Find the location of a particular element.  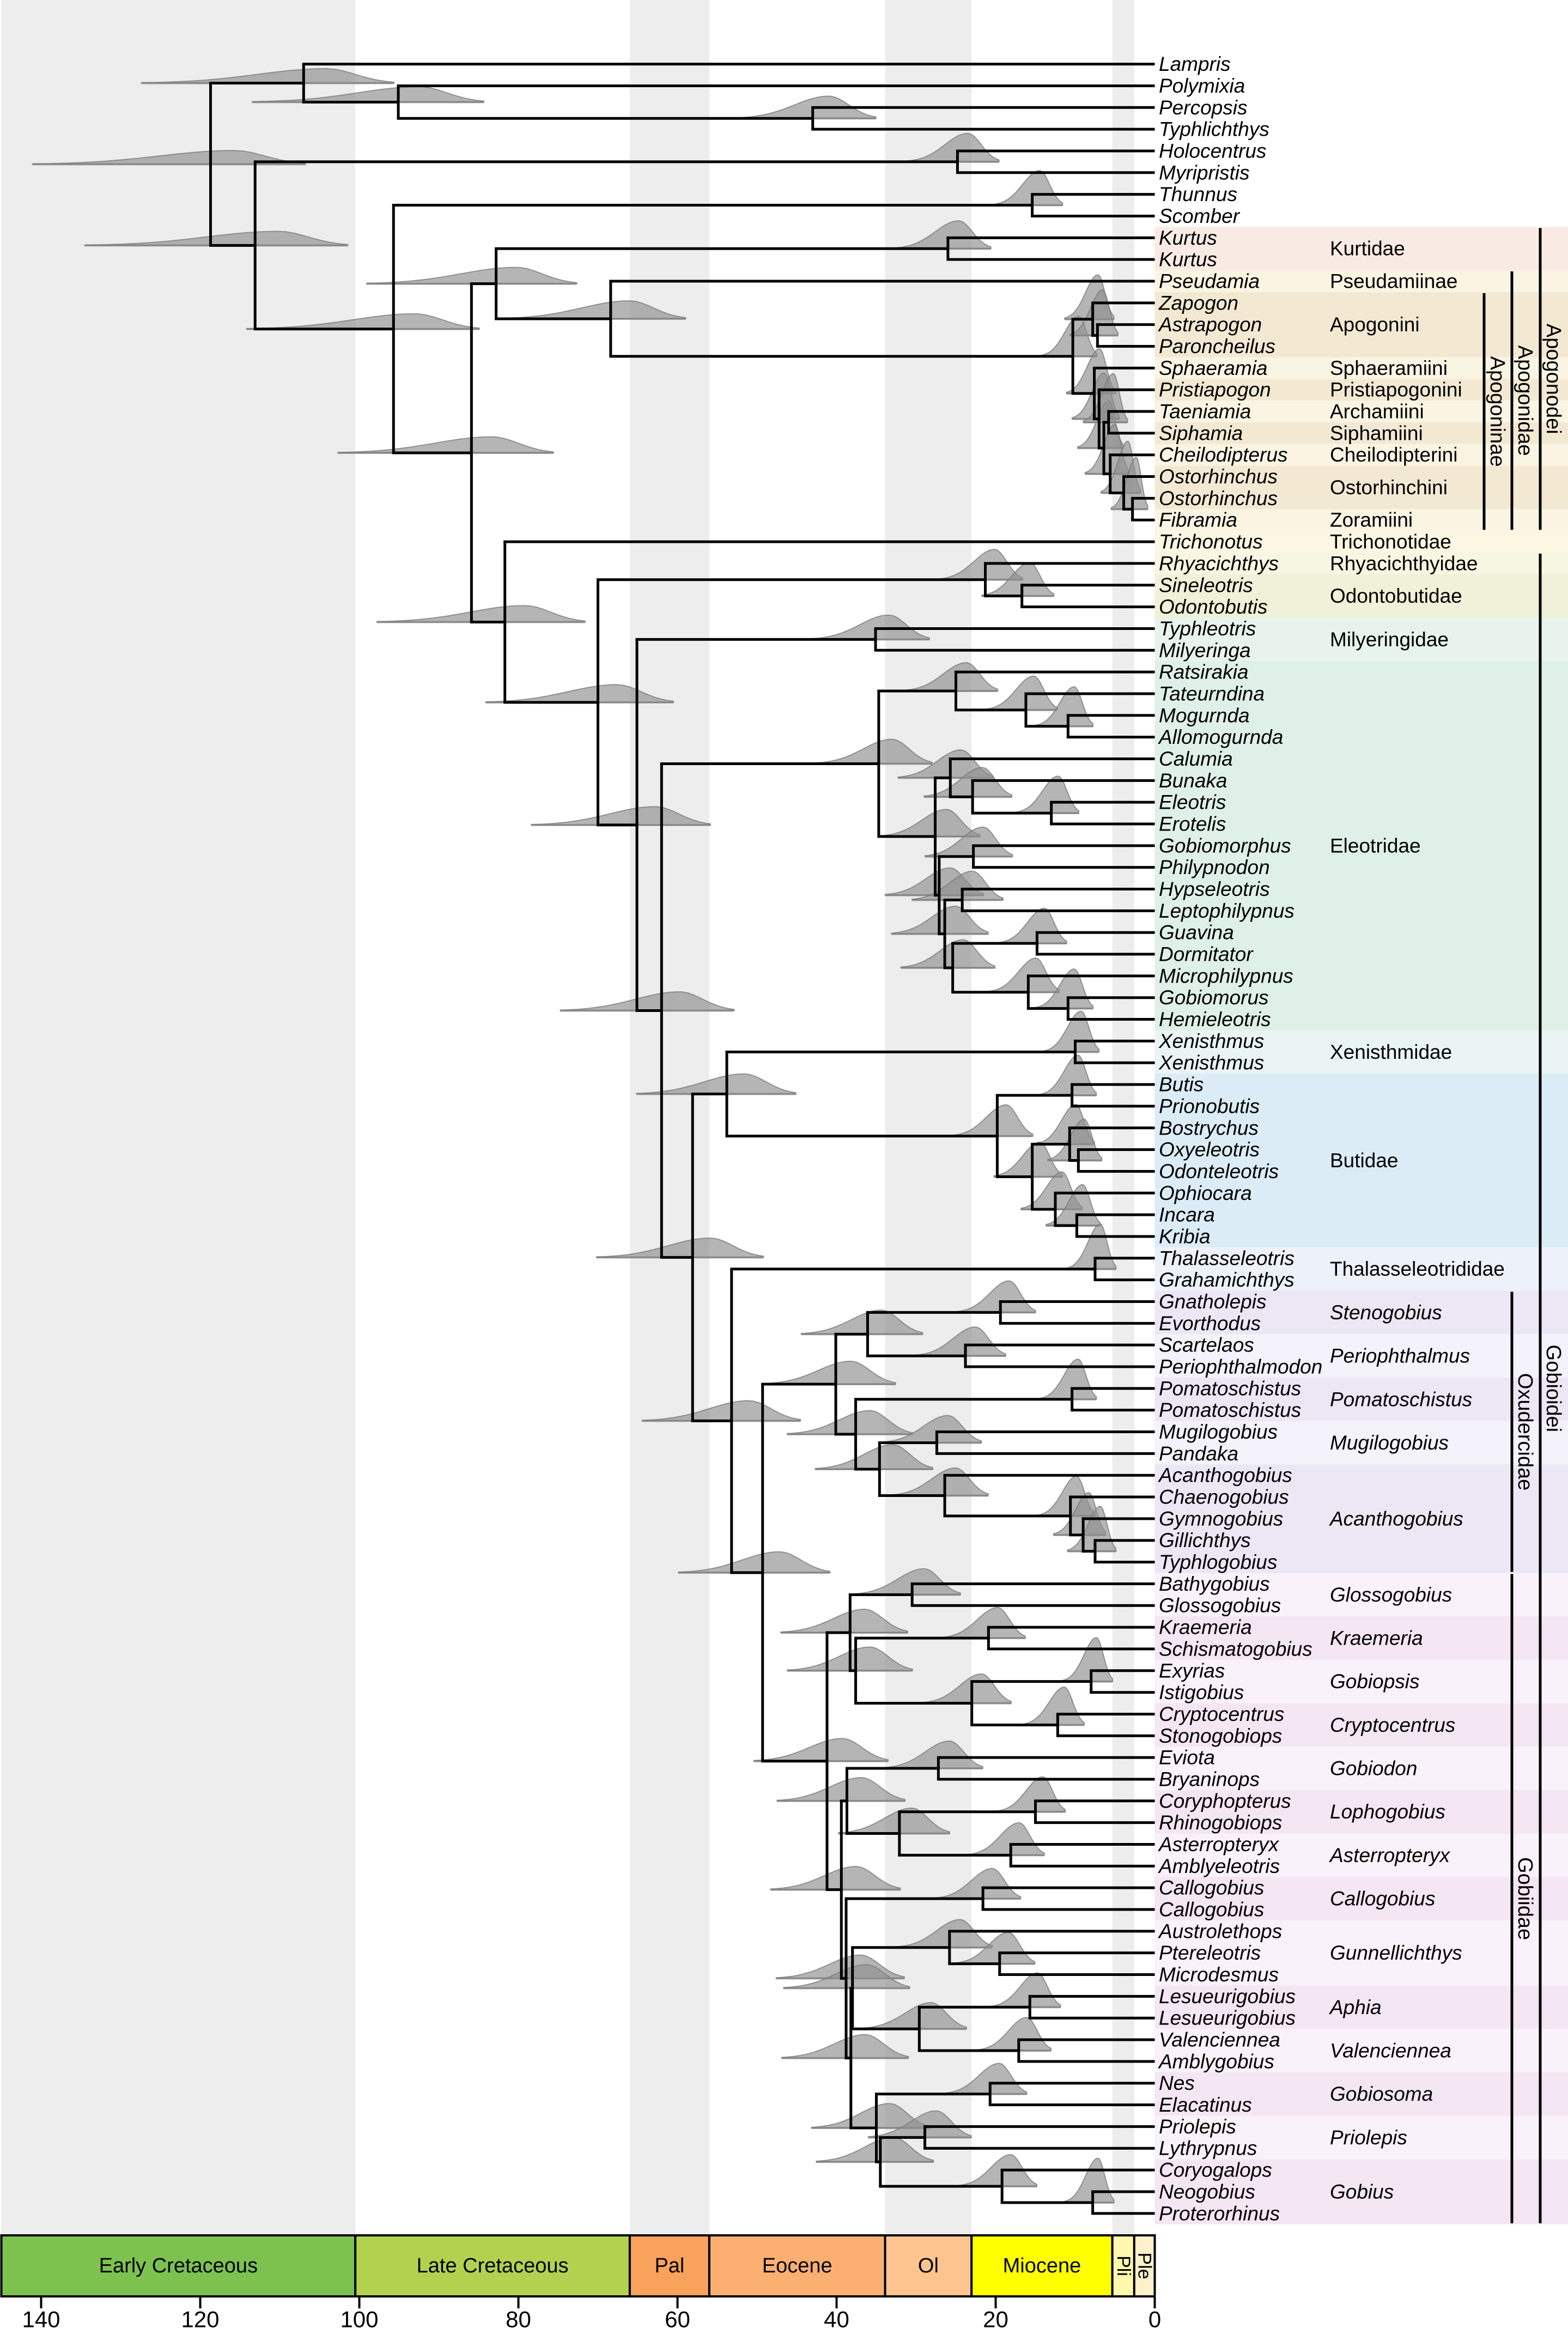

tip-label: Lythrypnus is located at coordinates (1208, 2148).